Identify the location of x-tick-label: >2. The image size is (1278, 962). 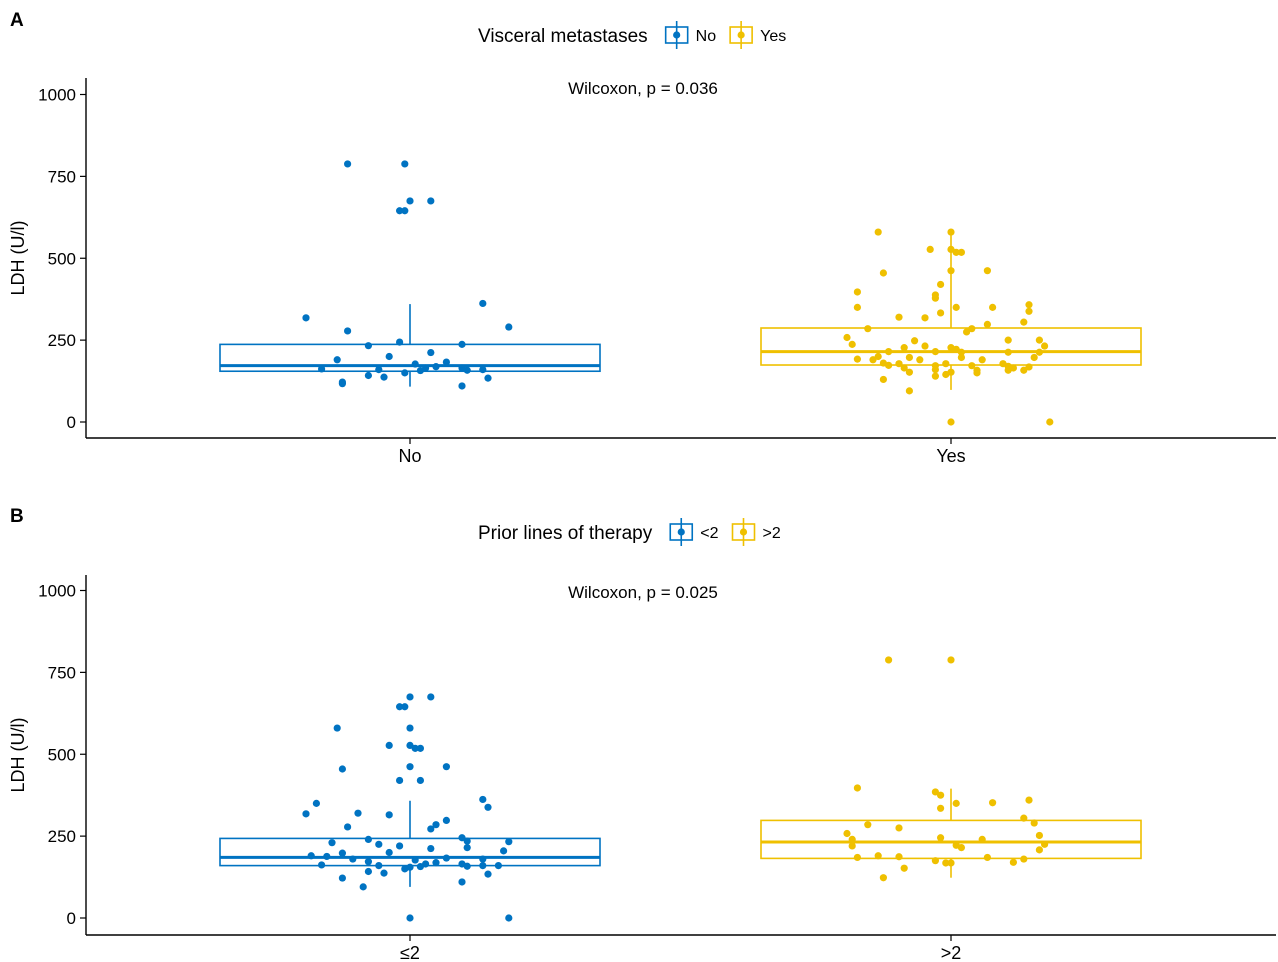
(951, 952).